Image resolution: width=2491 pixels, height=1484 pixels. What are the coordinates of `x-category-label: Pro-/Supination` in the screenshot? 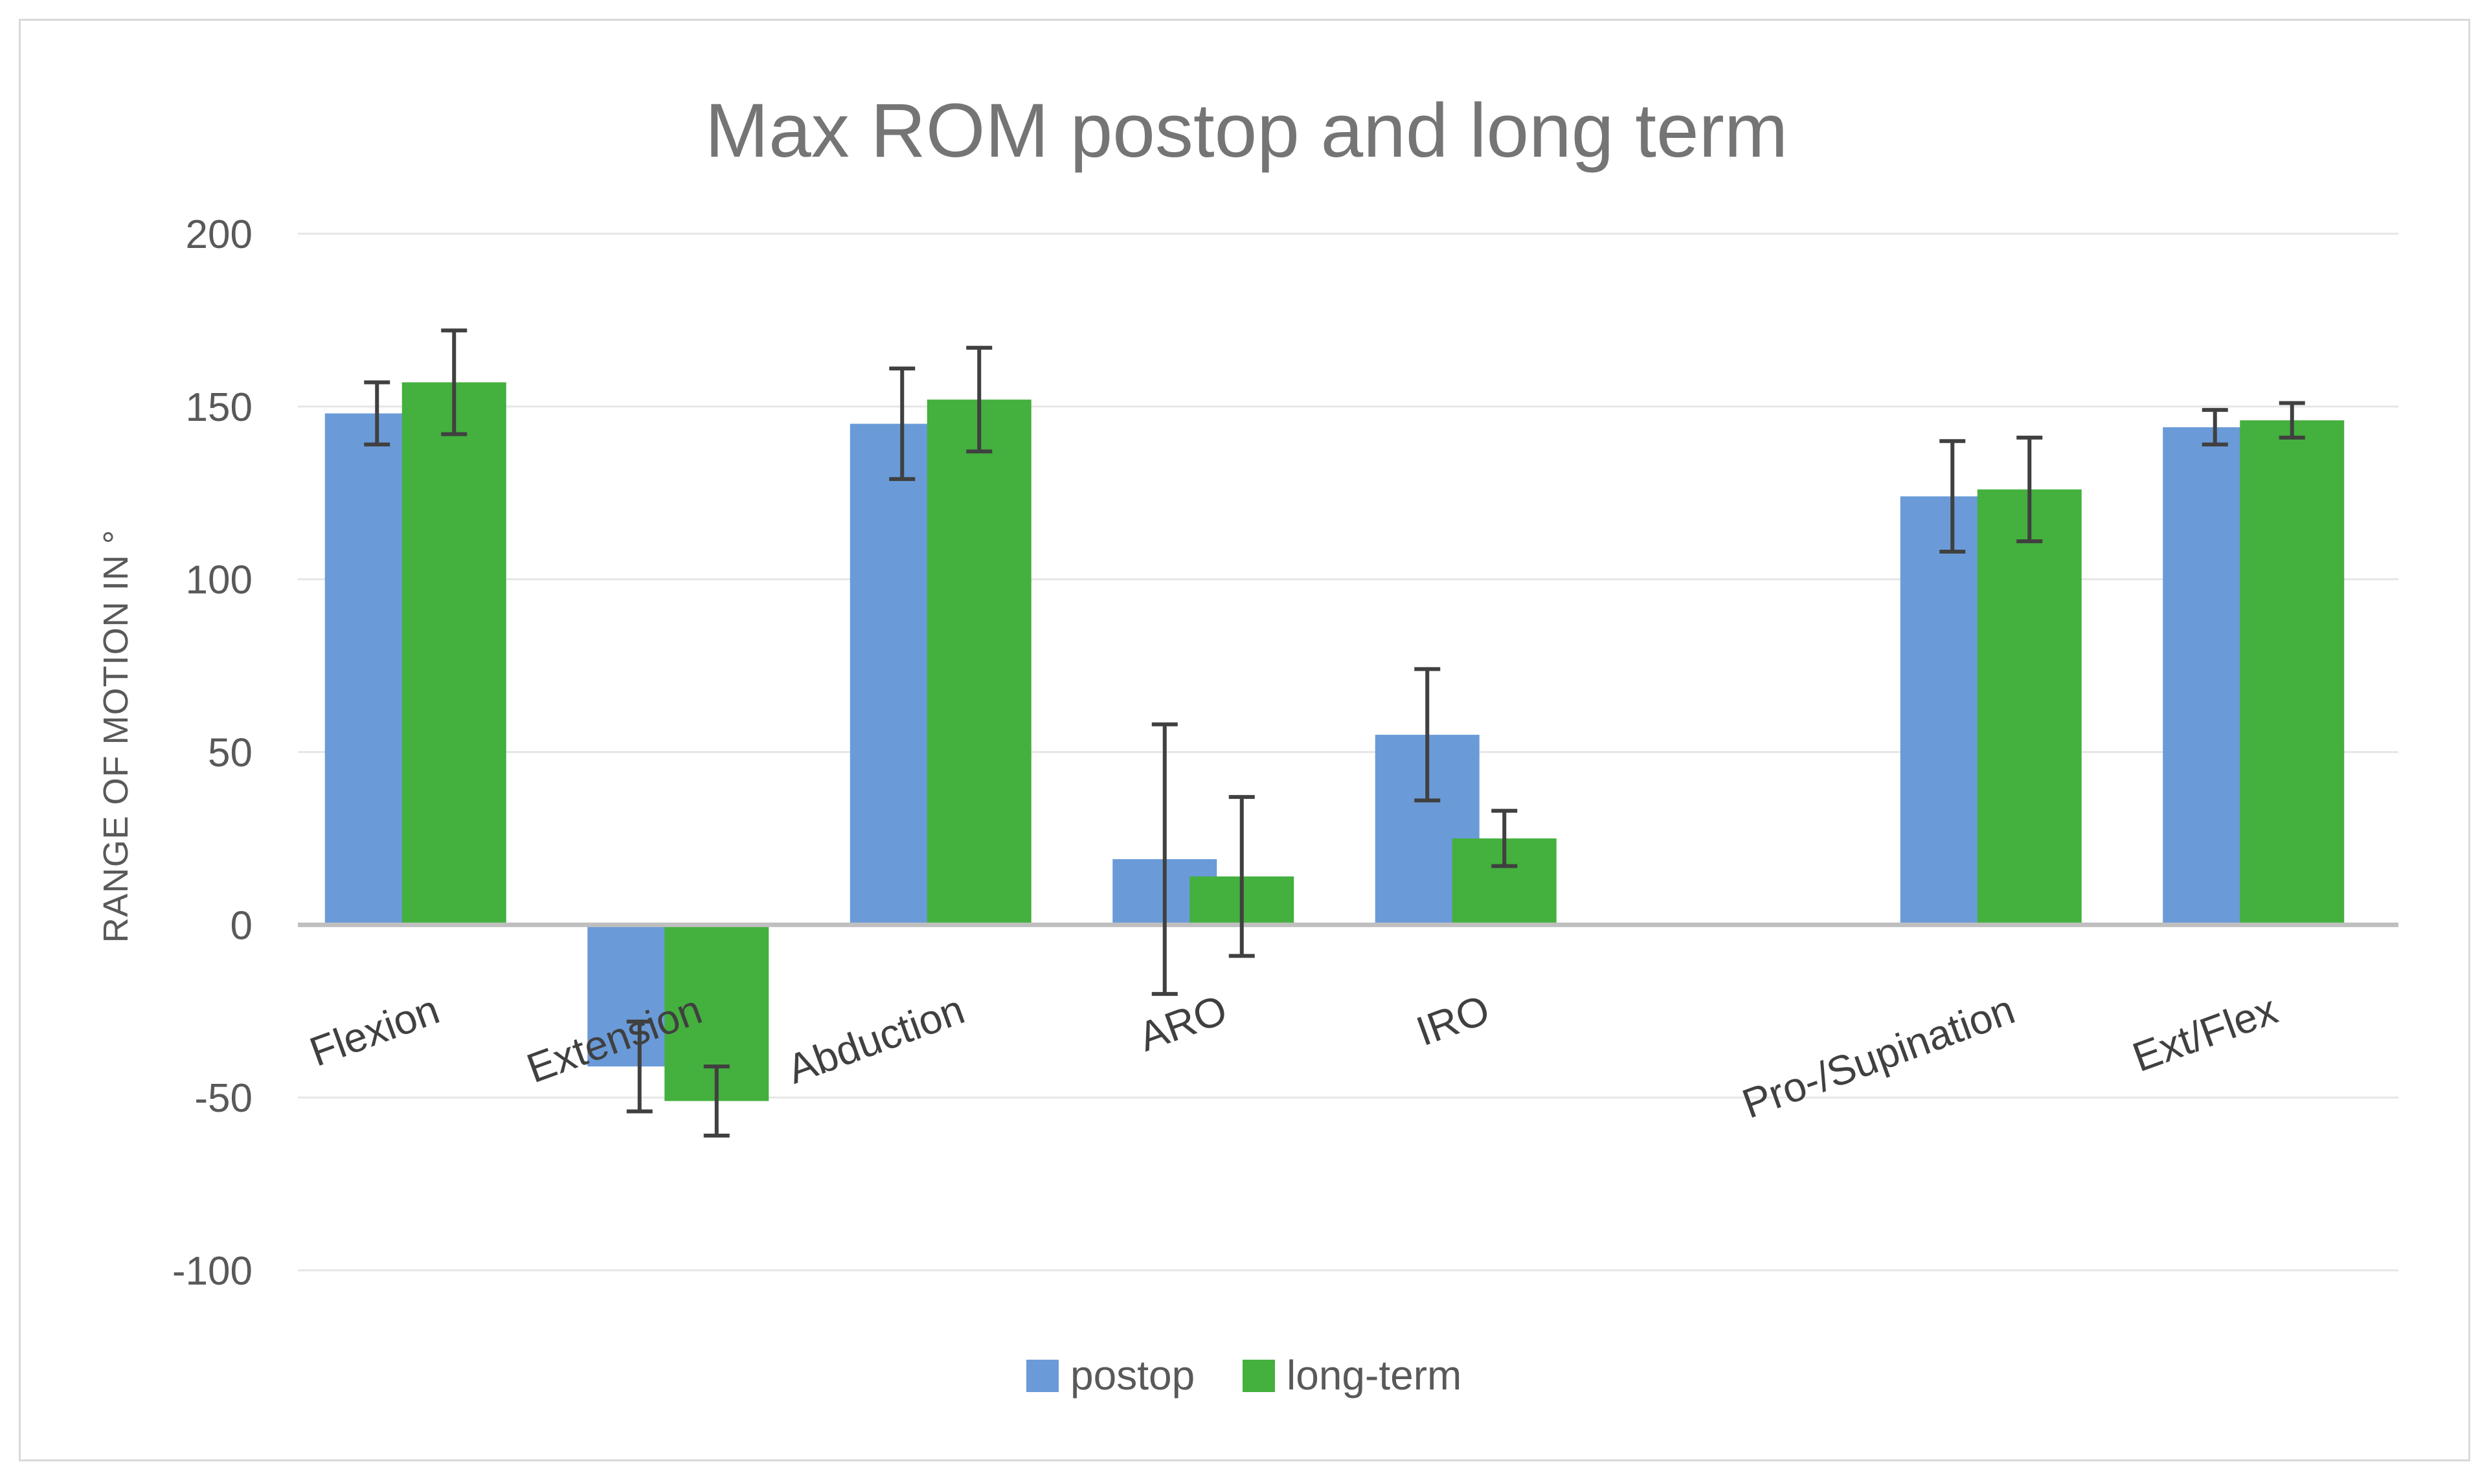 It's located at (1878, 1056).